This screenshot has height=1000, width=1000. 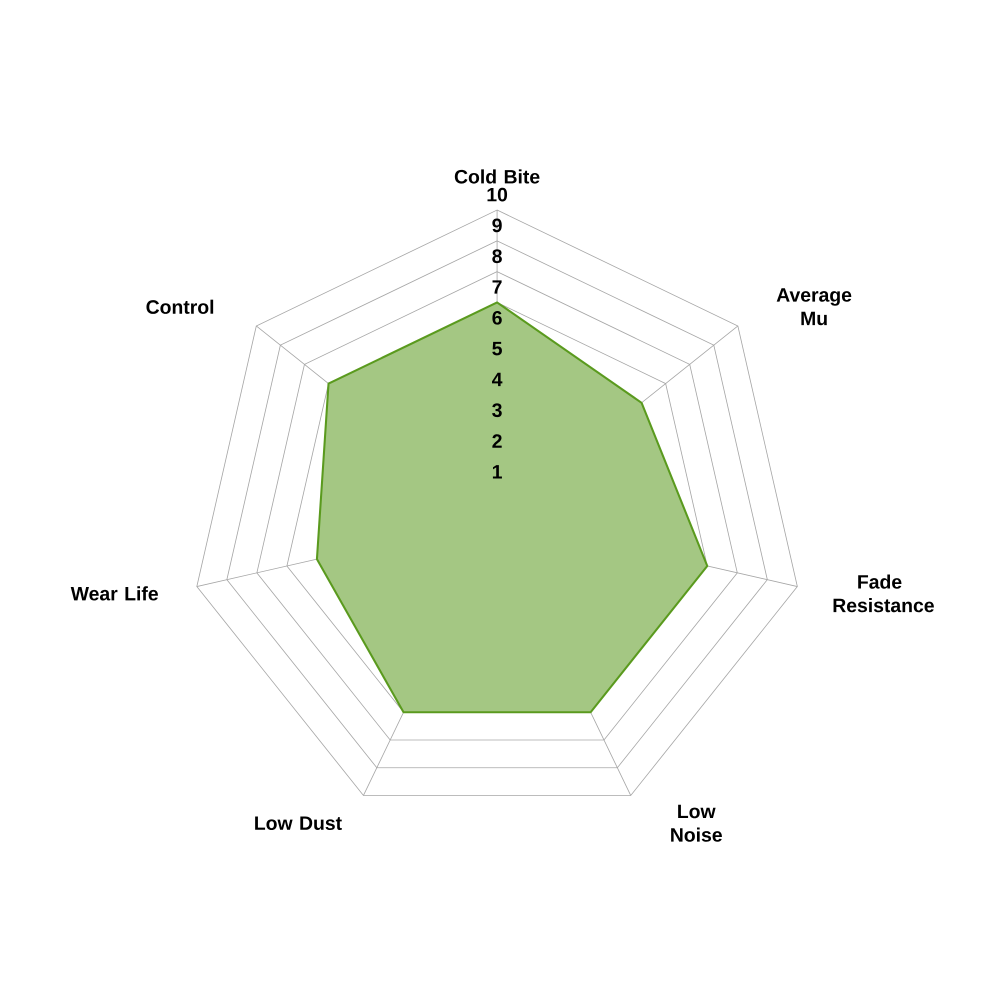 I want to click on spoke-label: Low Noise, so click(x=696, y=823).